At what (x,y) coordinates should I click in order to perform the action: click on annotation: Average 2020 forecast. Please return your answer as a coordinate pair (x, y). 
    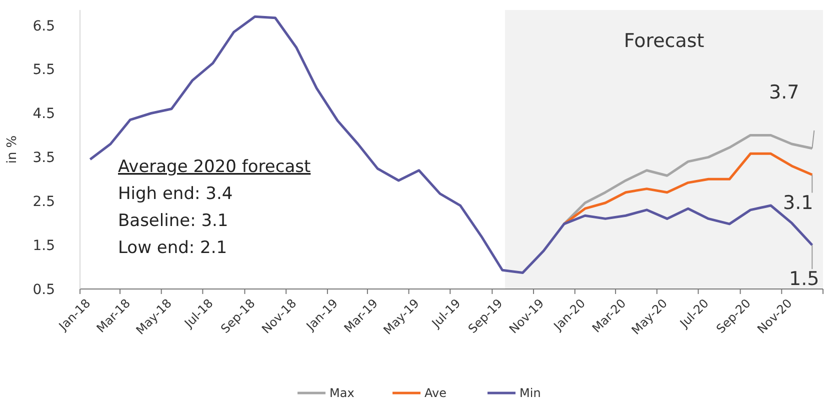
    Looking at the image, I should click on (214, 167).